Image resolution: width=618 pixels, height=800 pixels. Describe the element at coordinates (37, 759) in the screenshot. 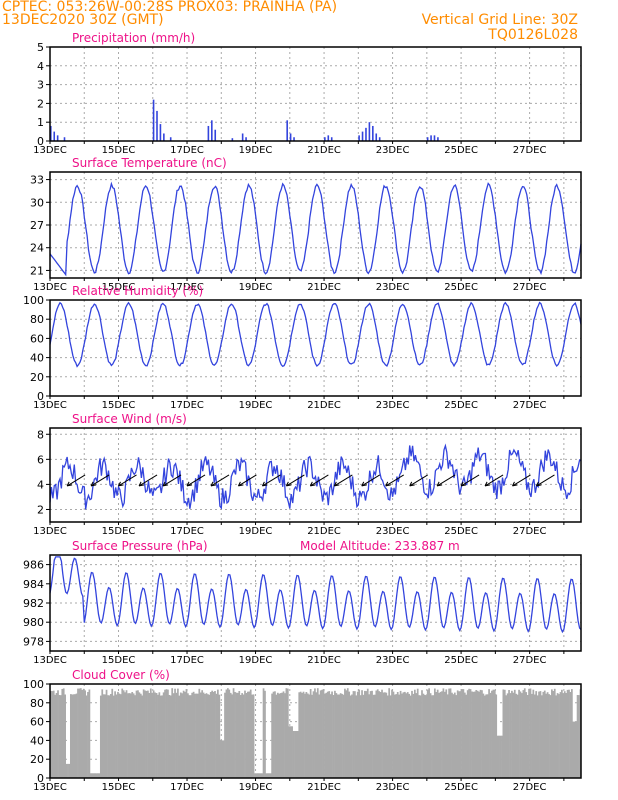

I see `y-tick-label: 20` at that location.